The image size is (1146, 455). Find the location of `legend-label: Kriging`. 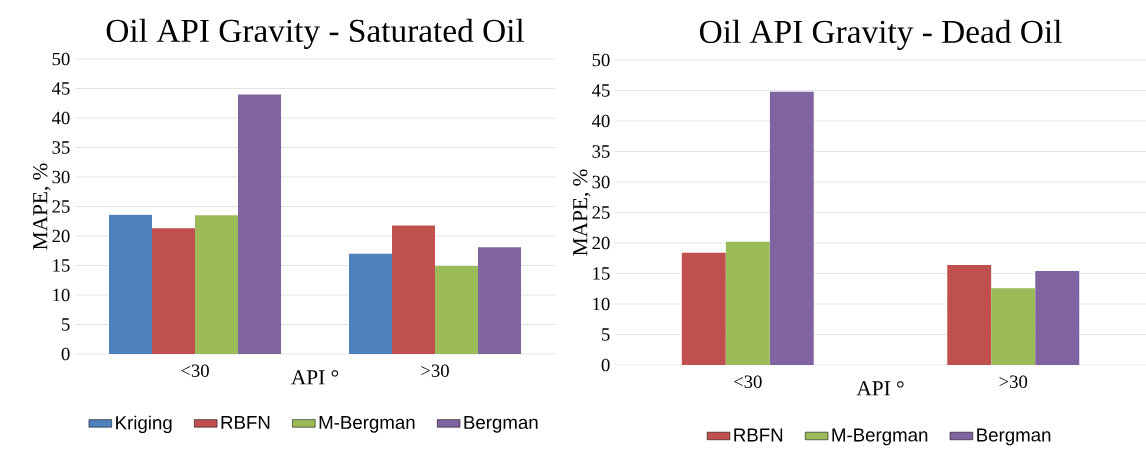

legend-label: Kriging is located at coordinates (144, 424).